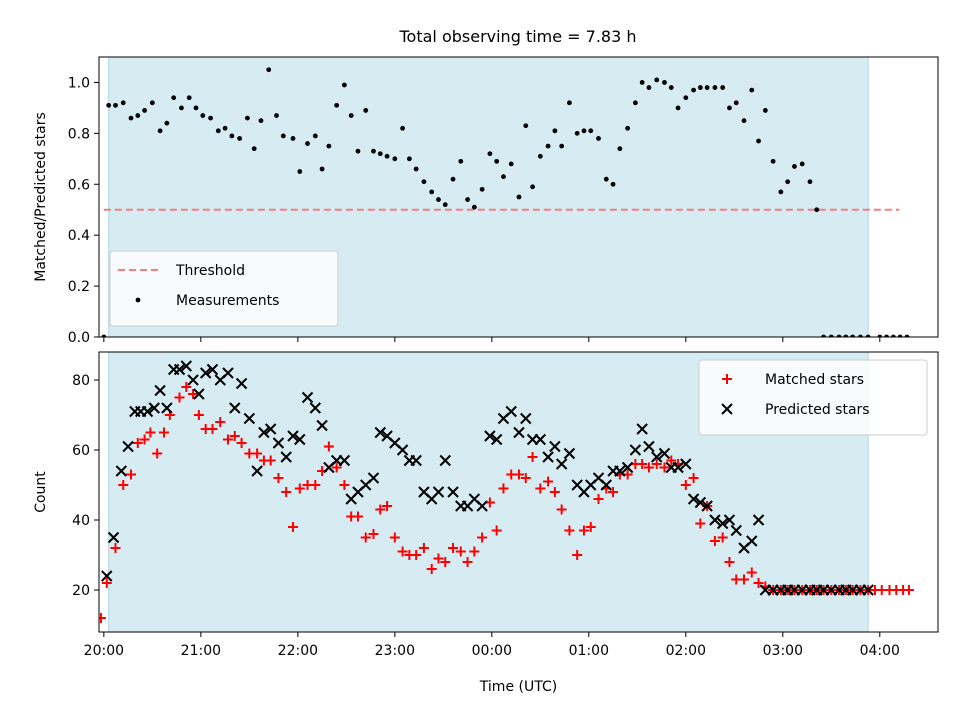 Image resolution: width=960 pixels, height=720 pixels. I want to click on y-tick-label: 0.0, so click(79, 338).